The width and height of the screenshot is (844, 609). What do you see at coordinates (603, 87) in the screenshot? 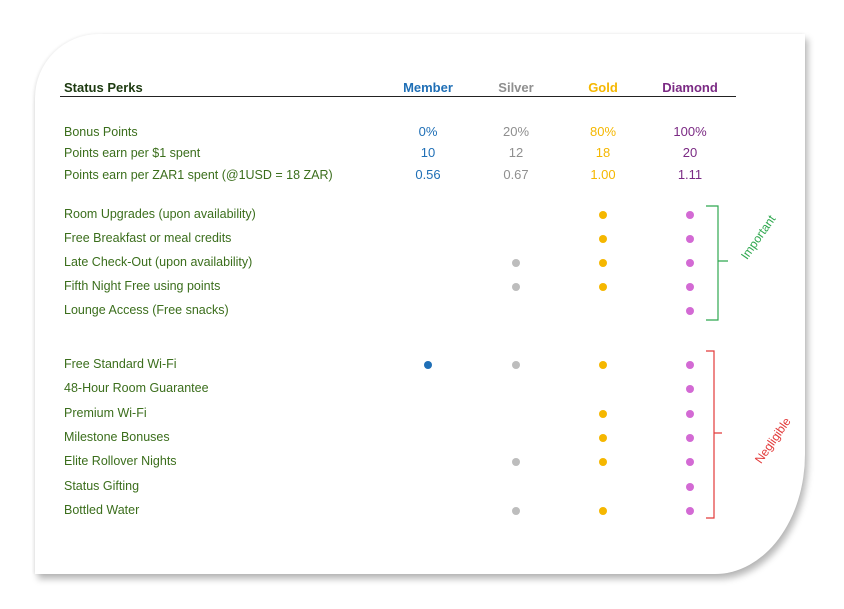
I see `tier-gold-header: Gold` at bounding box center [603, 87].